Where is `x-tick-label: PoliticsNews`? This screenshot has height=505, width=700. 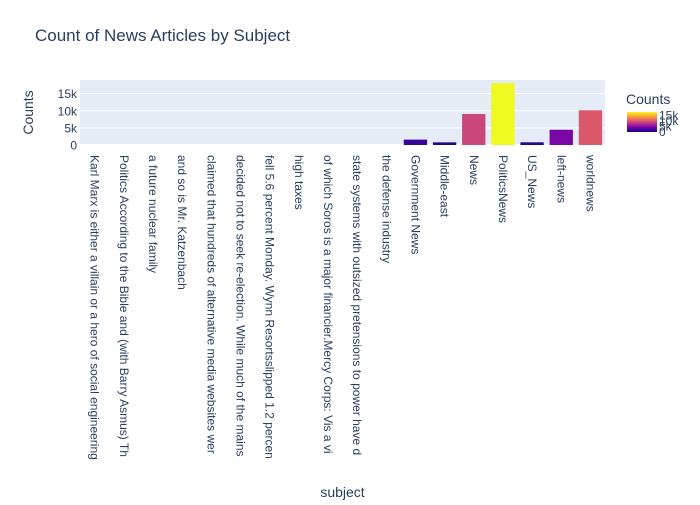 x-tick-label: PoliticsNews is located at coordinates (503, 189).